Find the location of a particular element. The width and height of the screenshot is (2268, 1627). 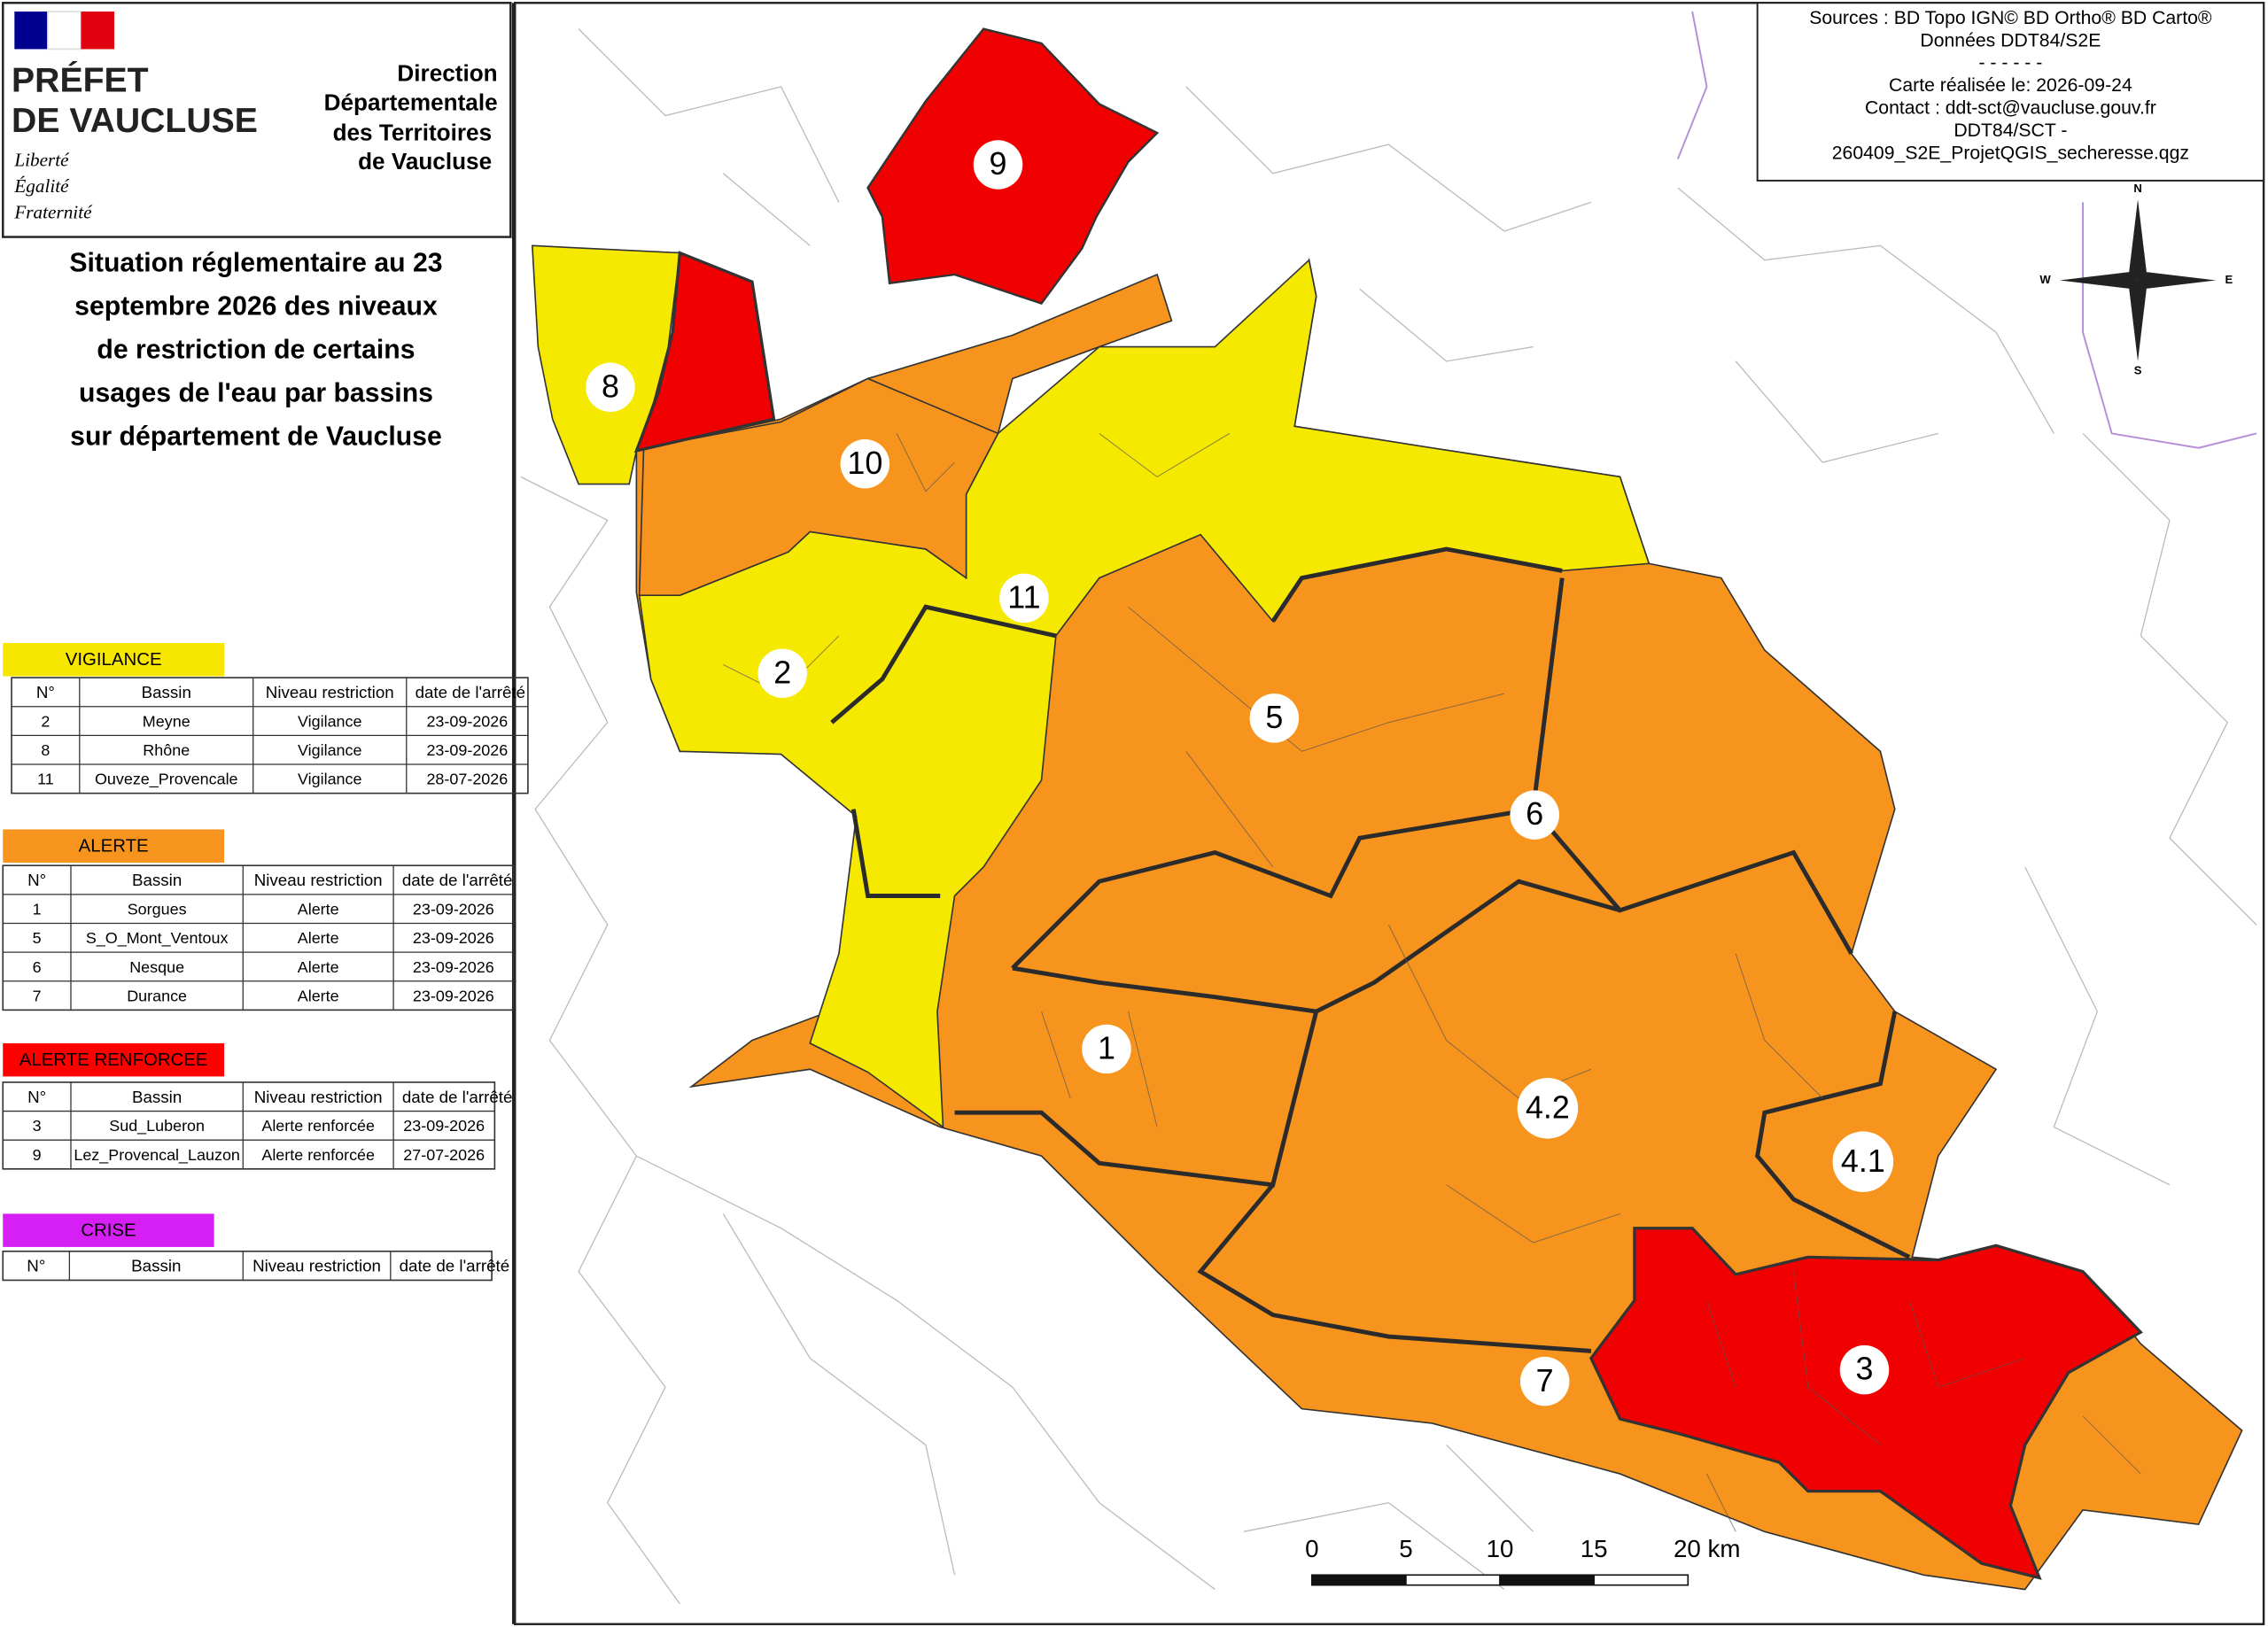

title-line: de restriction de certains is located at coordinates (256, 349).